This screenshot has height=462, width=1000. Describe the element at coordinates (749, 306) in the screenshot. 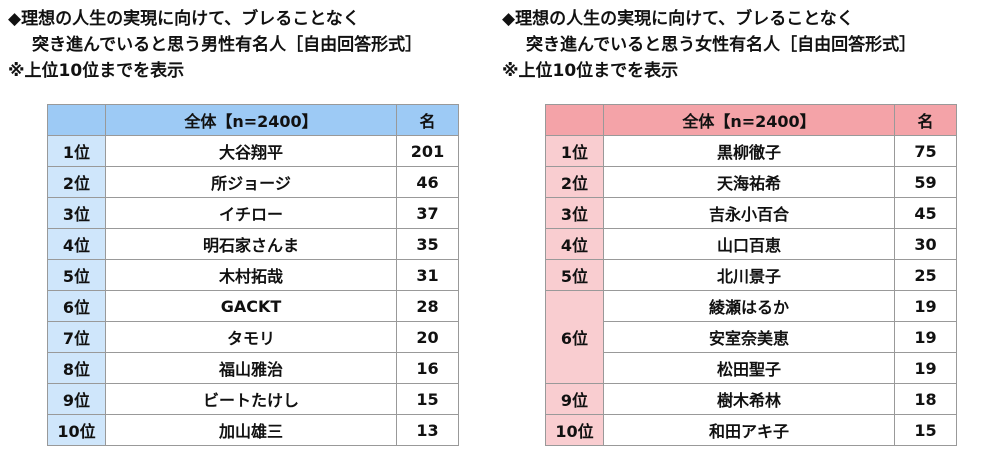

I see `name-cell: 綾瀬はるか` at that location.